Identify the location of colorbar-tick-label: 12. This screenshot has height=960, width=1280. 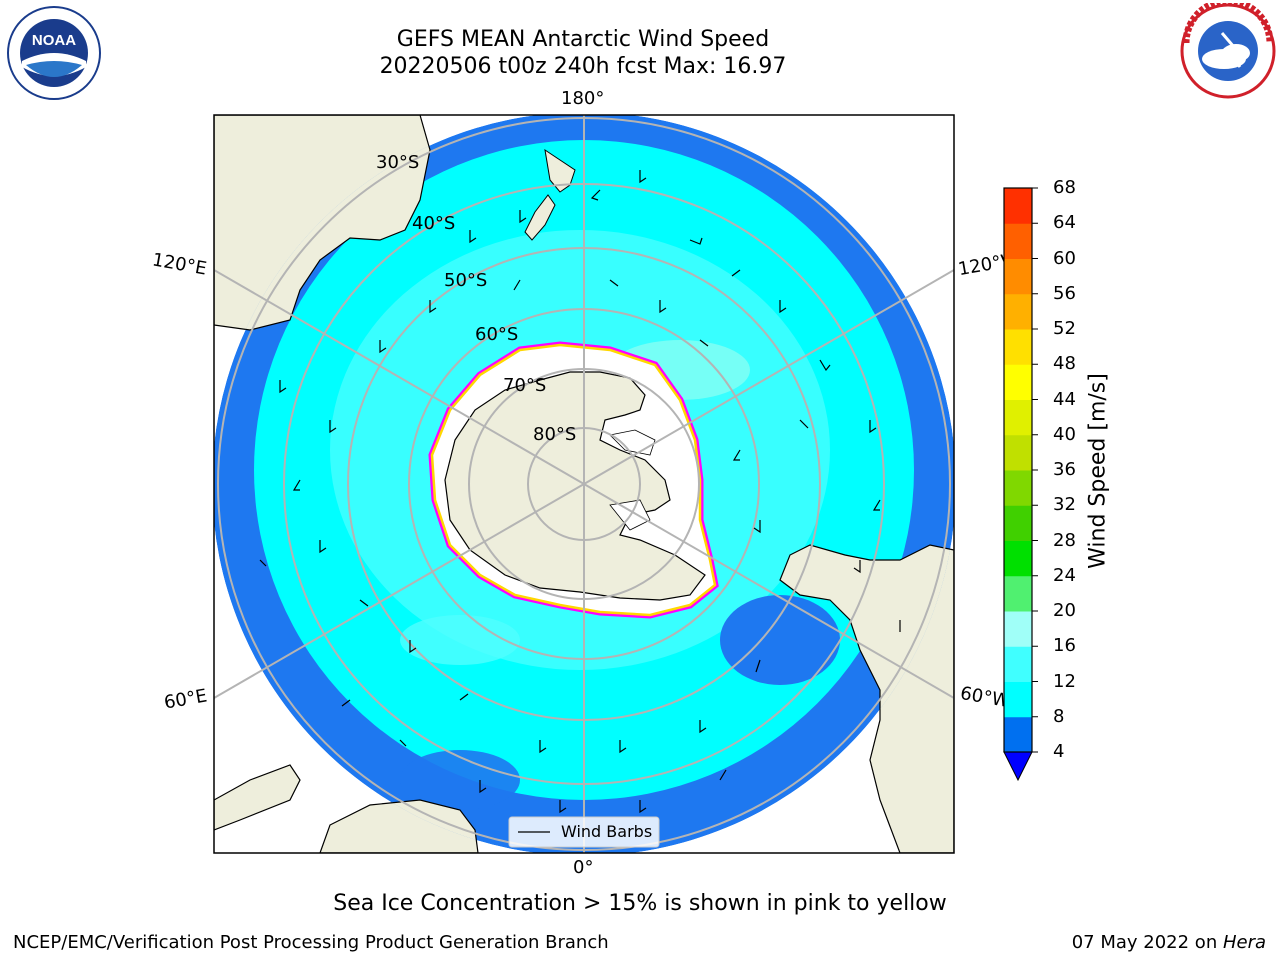
(1064, 681).